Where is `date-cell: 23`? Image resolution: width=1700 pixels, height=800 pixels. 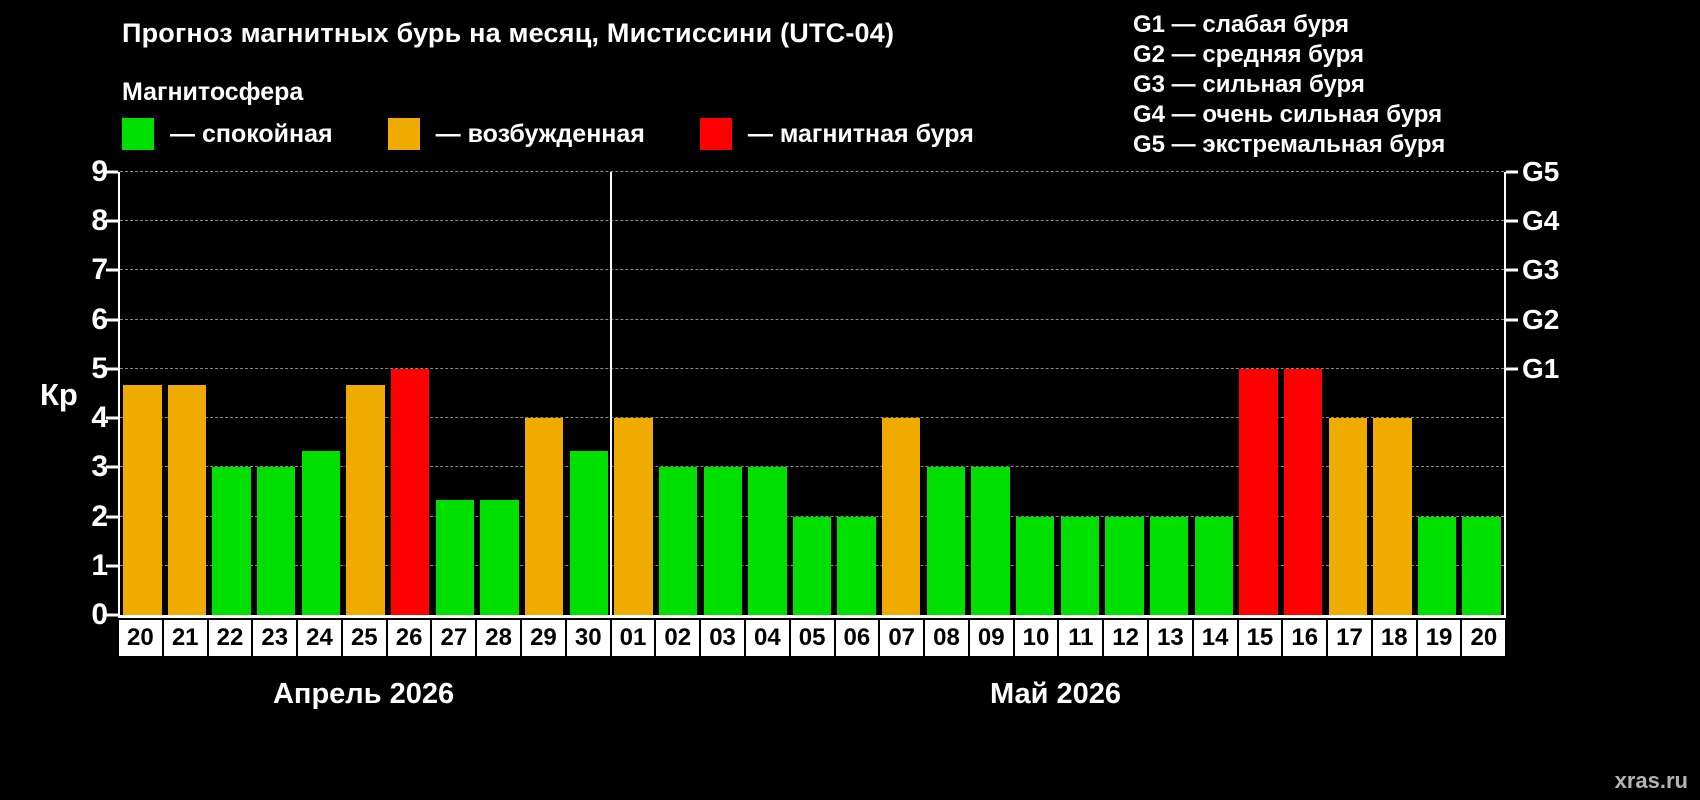
date-cell: 23 is located at coordinates (275, 638).